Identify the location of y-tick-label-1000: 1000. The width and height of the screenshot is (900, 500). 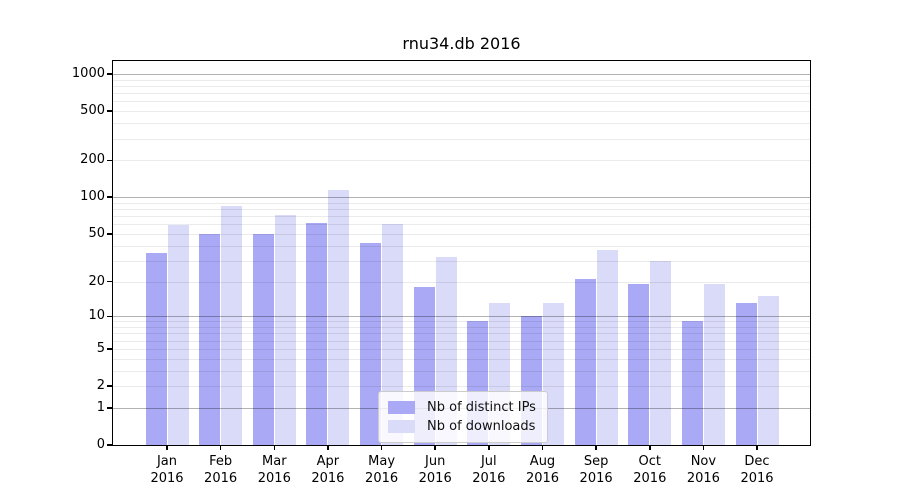
(88, 73).